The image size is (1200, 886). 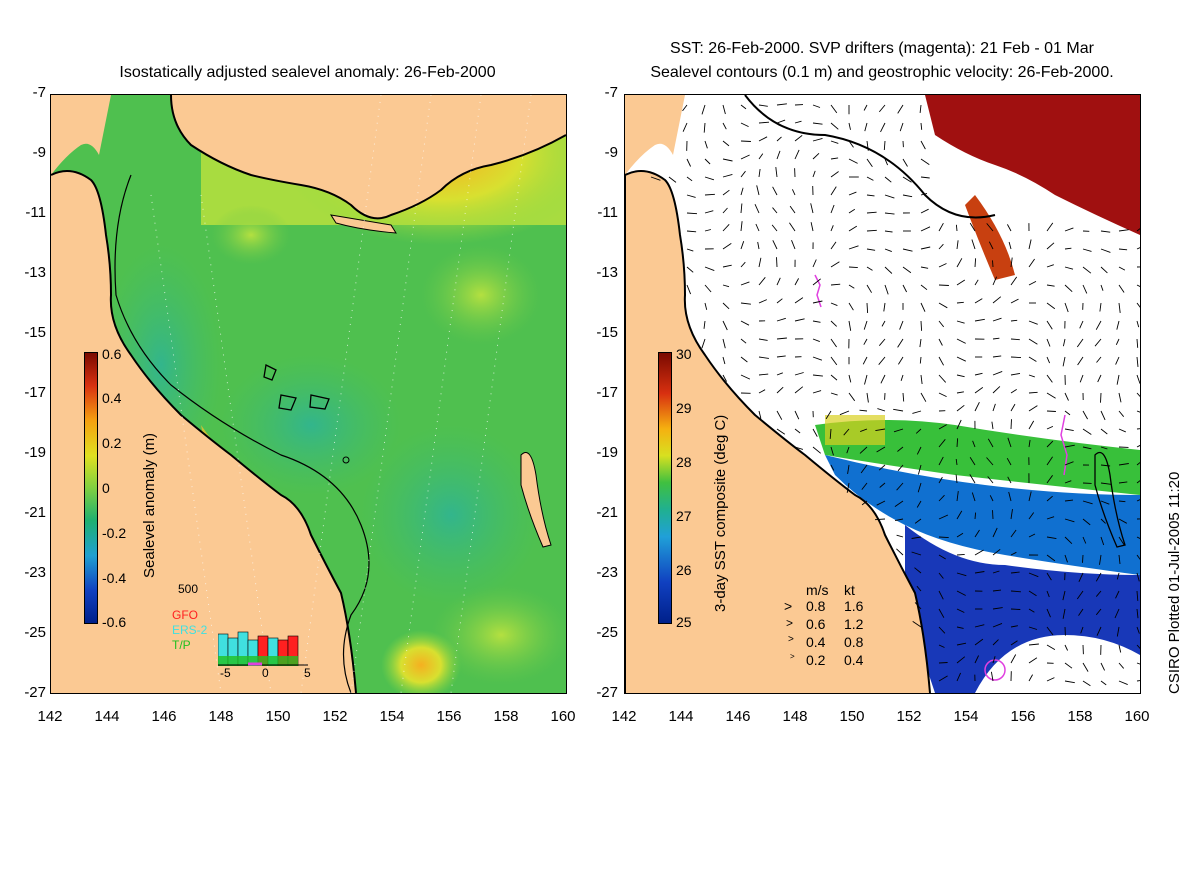 I want to click on cbar-tick: 30, so click(x=684, y=354).